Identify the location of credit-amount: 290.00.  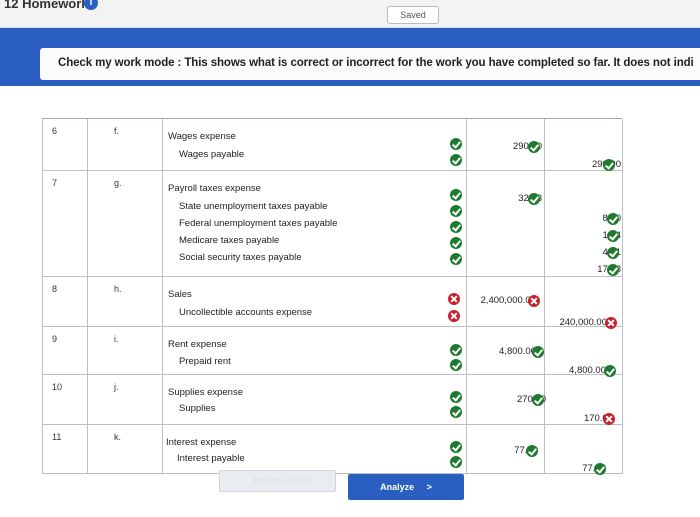
(589, 165).